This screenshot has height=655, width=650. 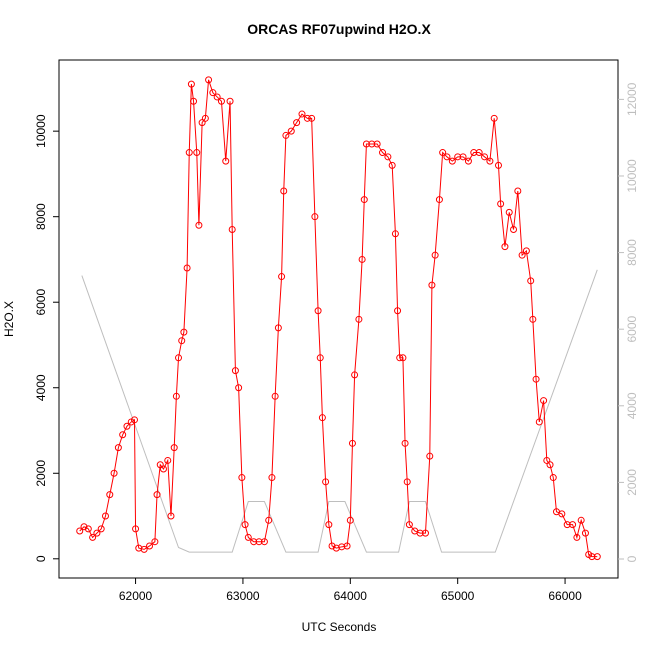 I want to click on x-tick-label: 65000, so click(x=458, y=596).